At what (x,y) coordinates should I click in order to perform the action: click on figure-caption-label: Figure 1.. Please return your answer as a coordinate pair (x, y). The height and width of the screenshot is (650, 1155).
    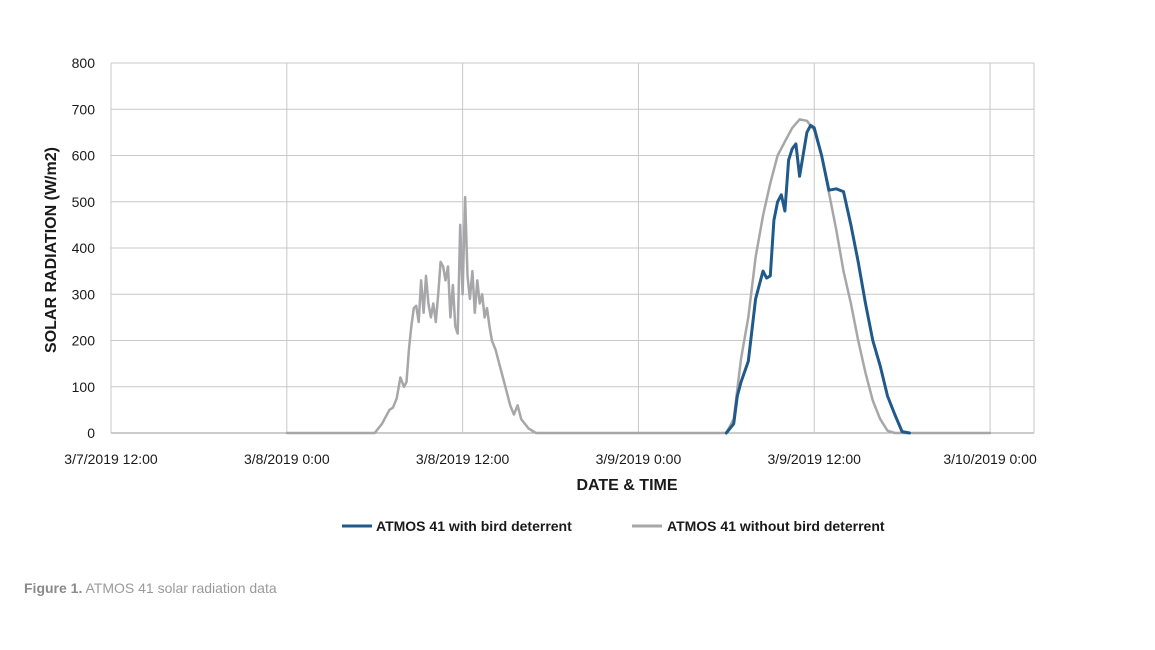
    Looking at the image, I should click on (53, 588).